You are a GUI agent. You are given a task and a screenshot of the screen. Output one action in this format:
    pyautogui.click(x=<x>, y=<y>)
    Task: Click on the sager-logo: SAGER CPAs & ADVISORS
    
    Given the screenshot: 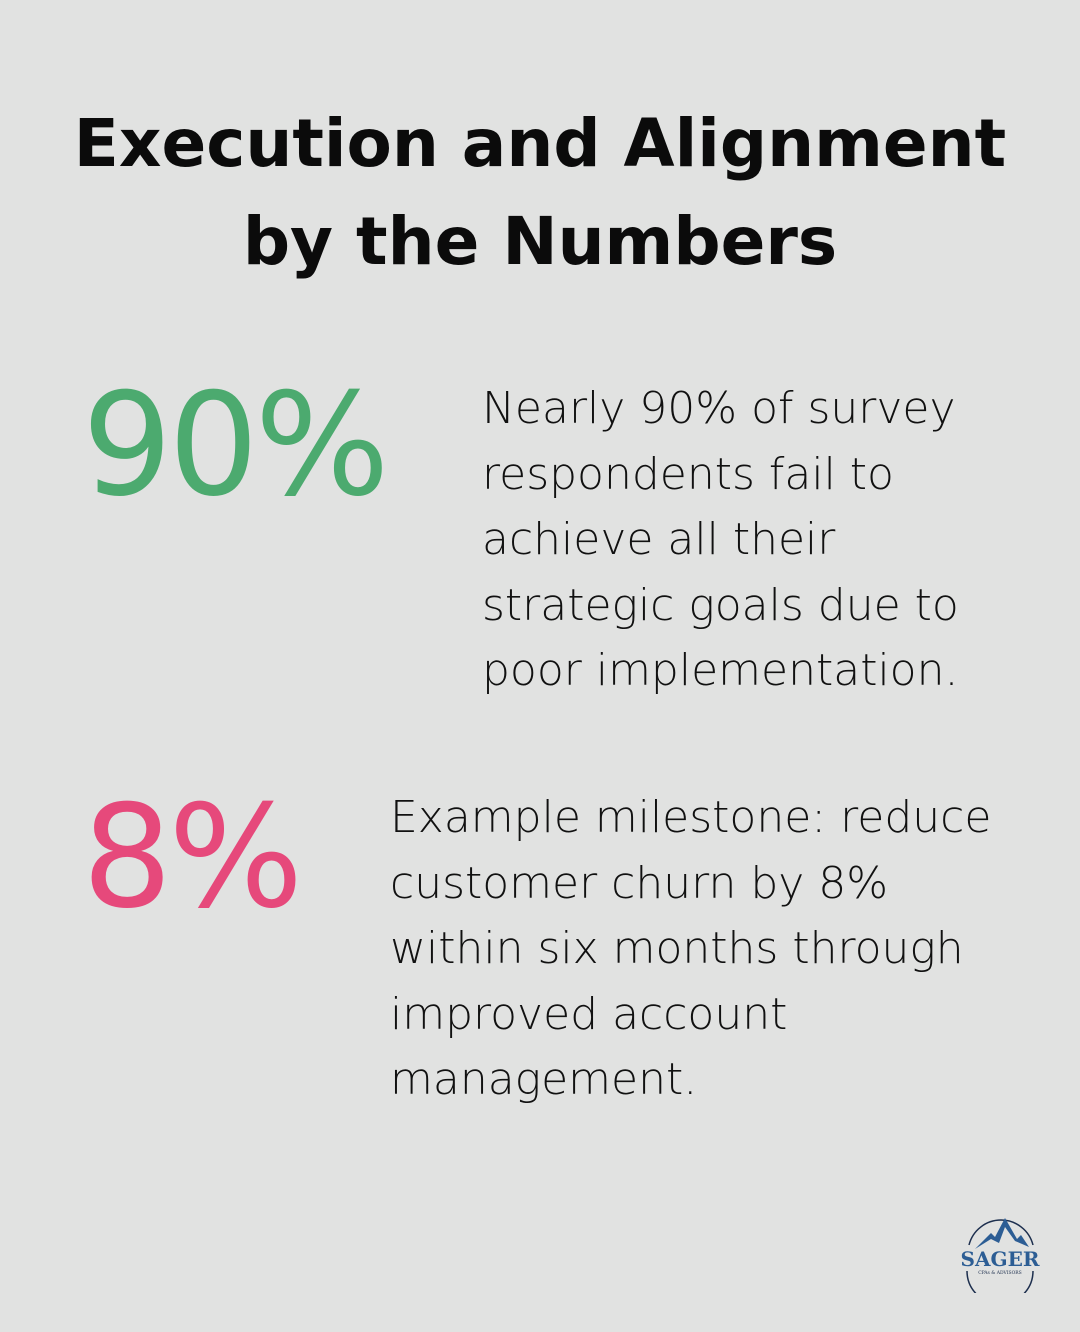 What is the action you would take?
    pyautogui.click(x=1000, y=1259)
    